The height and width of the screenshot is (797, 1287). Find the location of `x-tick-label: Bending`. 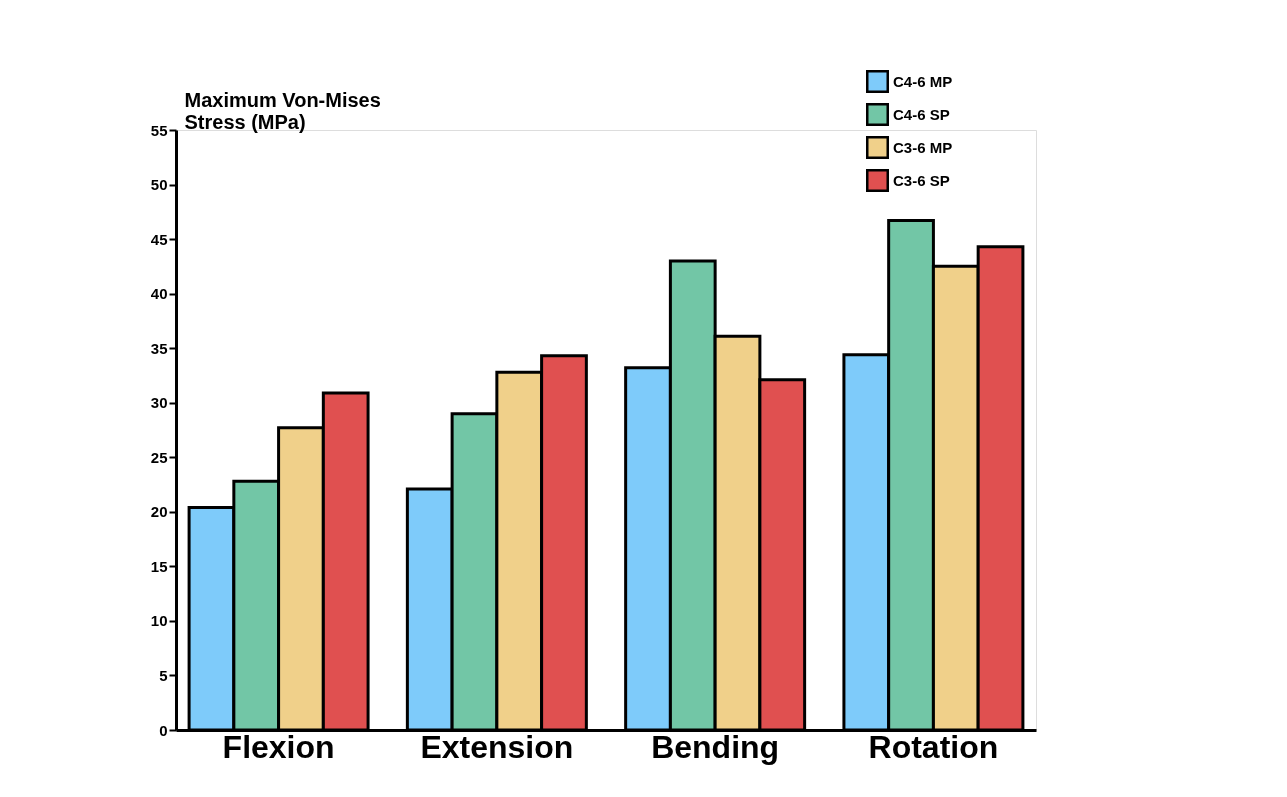

x-tick-label: Bending is located at coordinates (715, 746).